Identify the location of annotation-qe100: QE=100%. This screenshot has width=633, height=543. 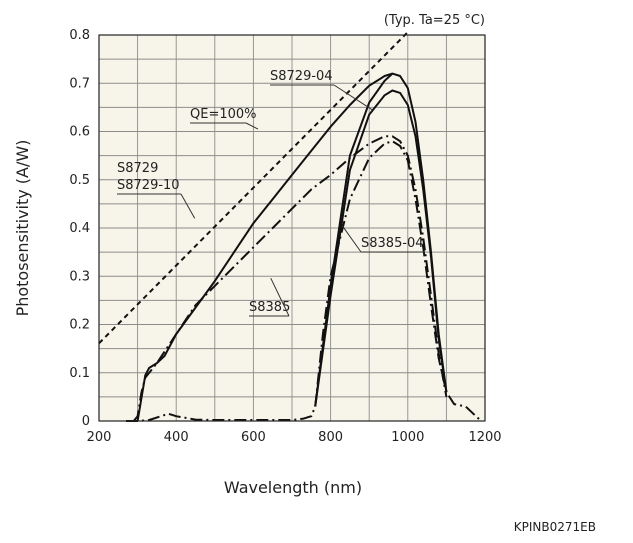
(223, 114).